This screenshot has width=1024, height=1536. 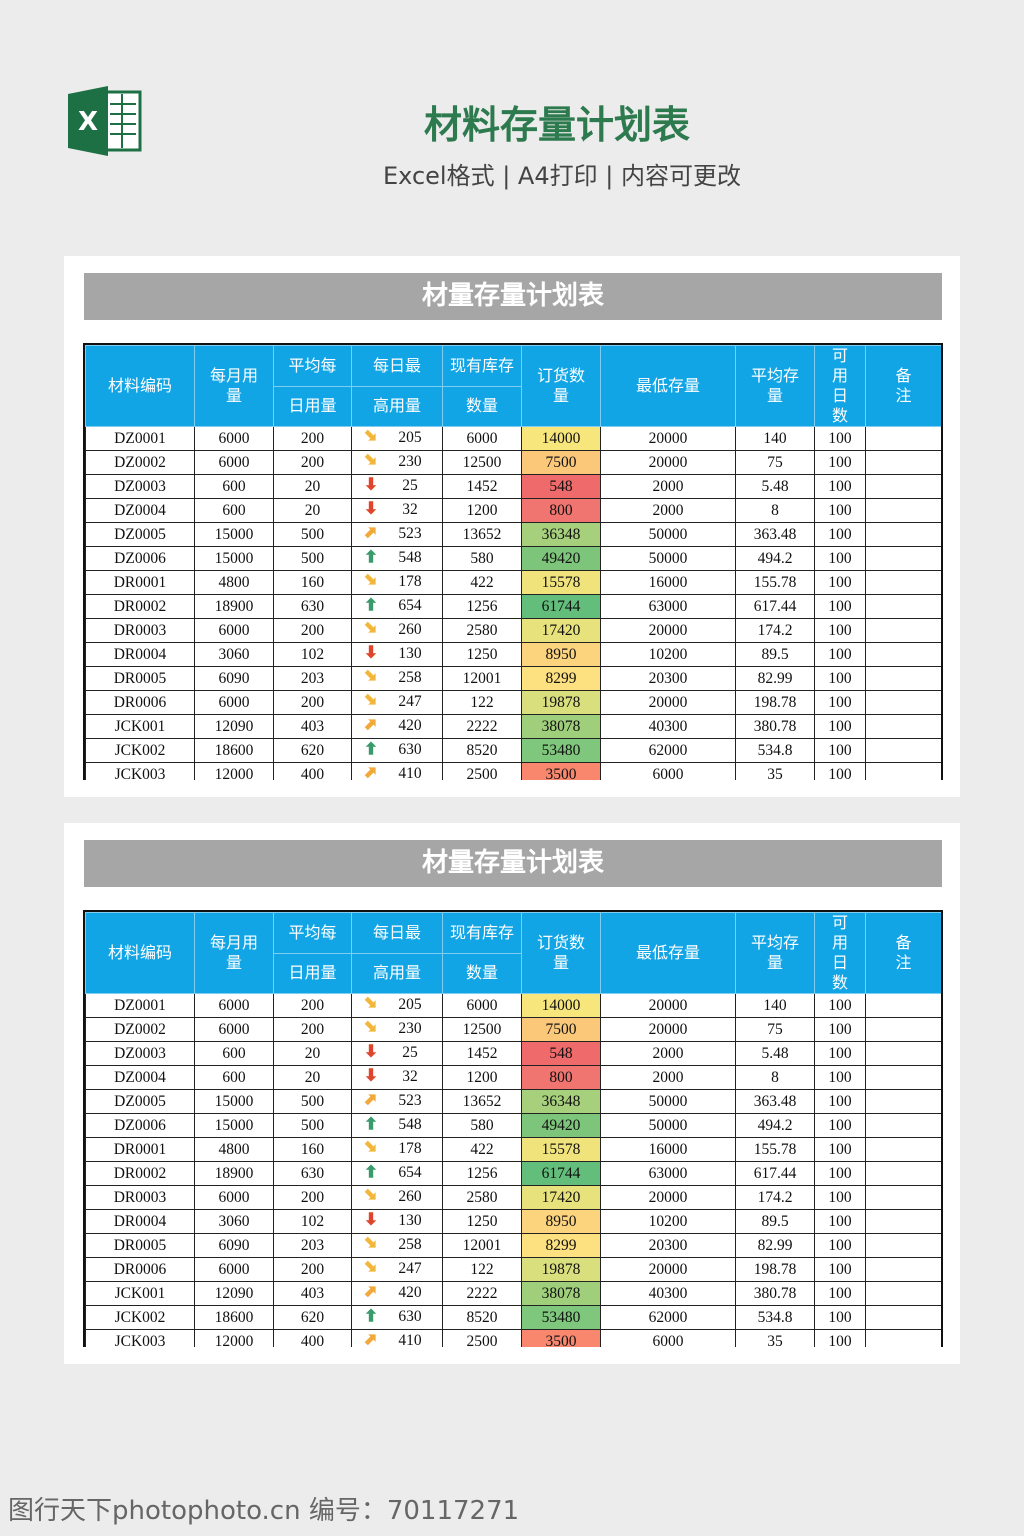 What do you see at coordinates (410, 1339) in the screenshot?
I see `cell-text: 410` at bounding box center [410, 1339].